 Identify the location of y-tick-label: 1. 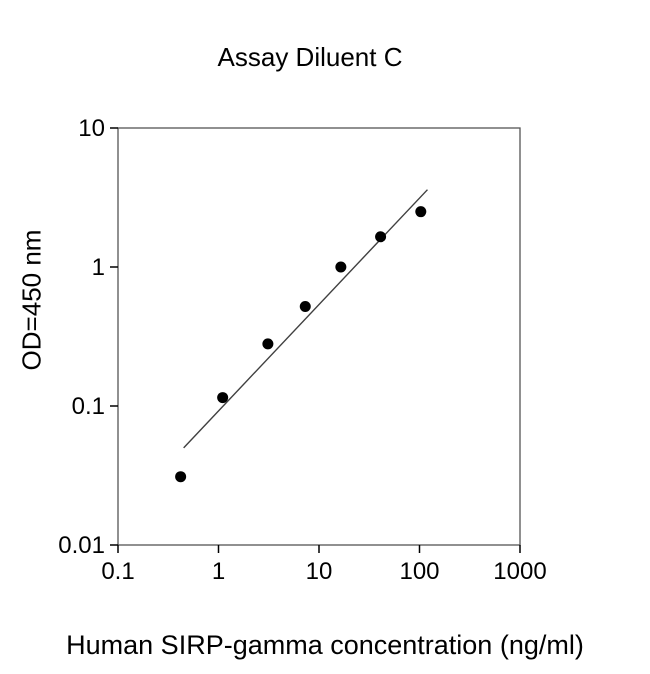
(98, 267).